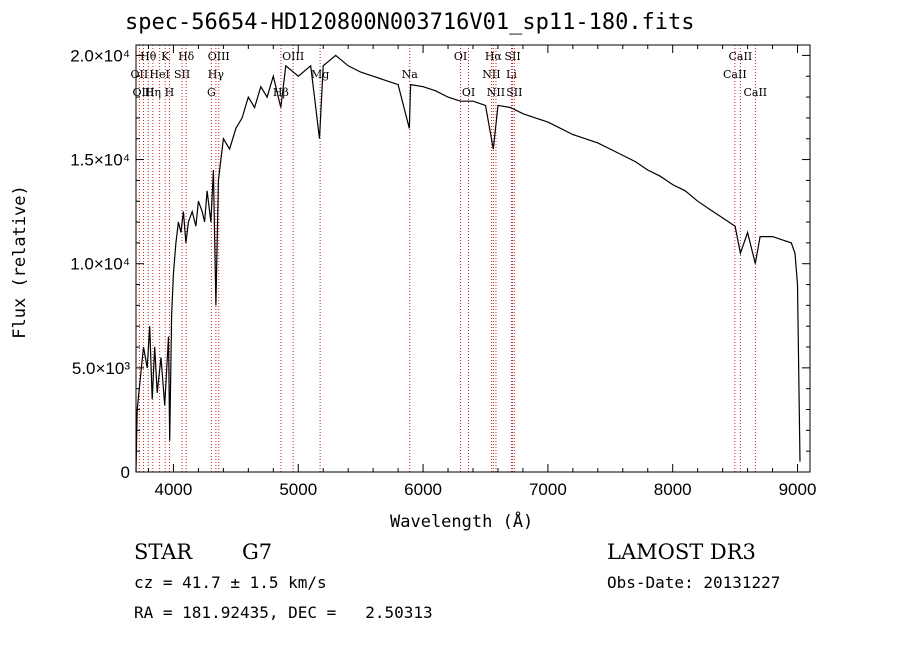  What do you see at coordinates (211, 92) in the screenshot?
I see `marker-label: G` at bounding box center [211, 92].